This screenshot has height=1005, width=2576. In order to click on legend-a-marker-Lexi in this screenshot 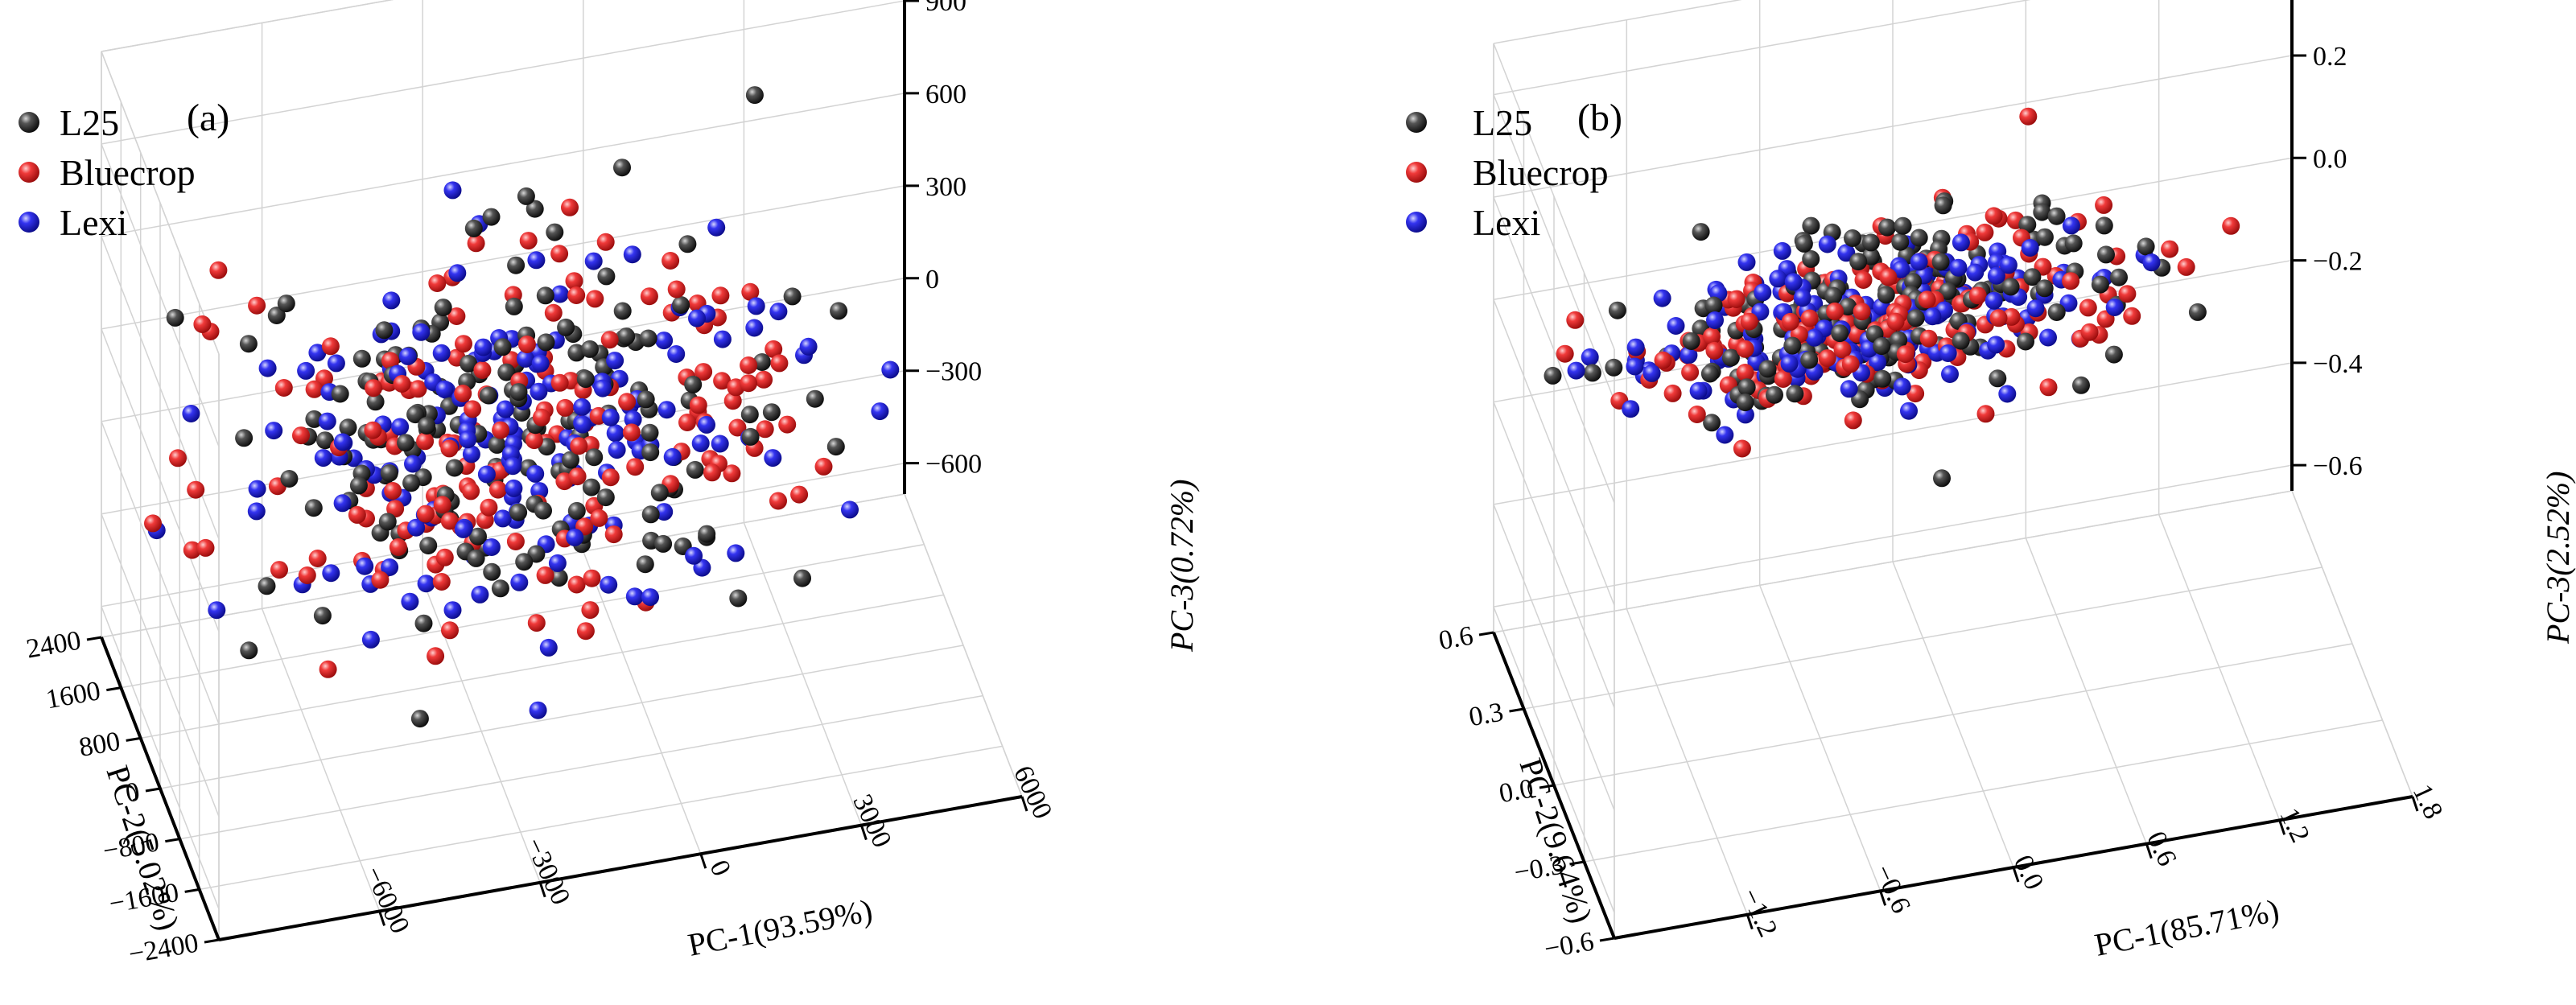, I will do `click(29, 222)`.